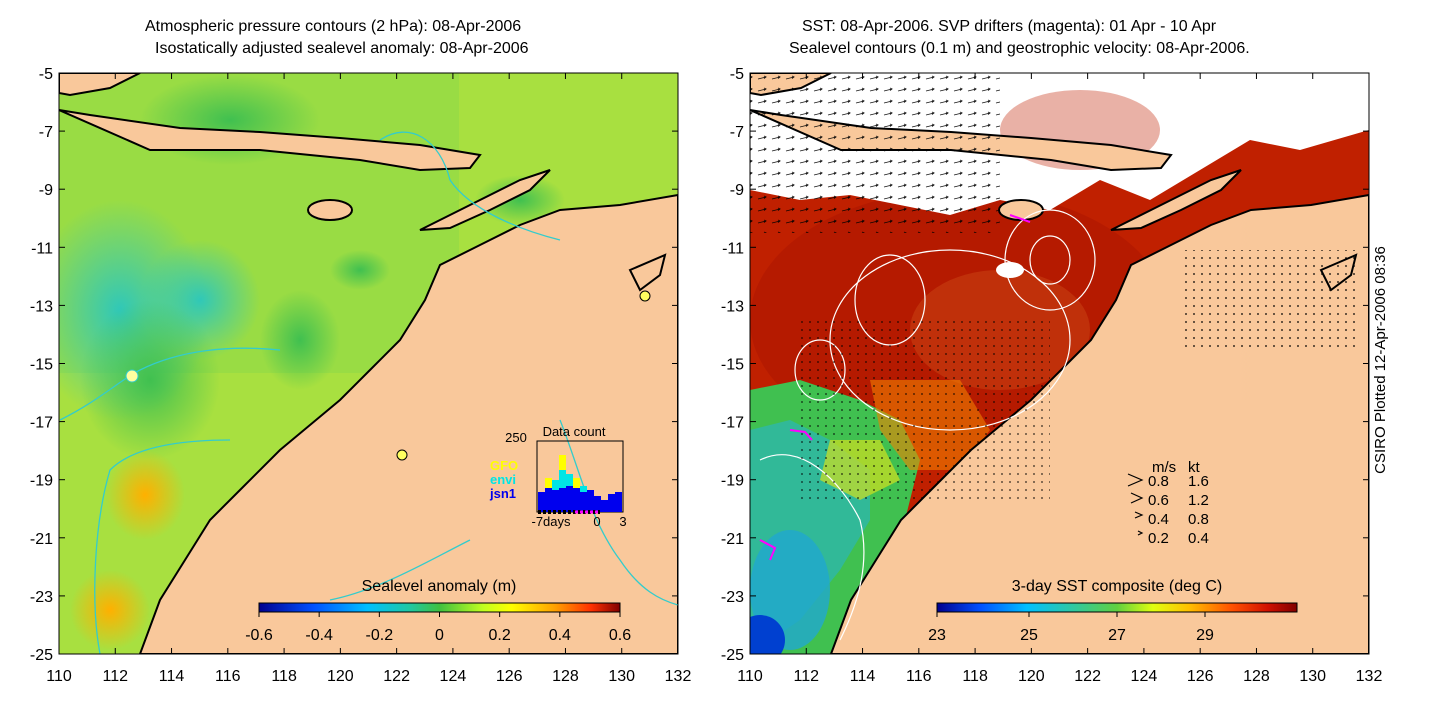 The width and height of the screenshot is (1440, 720). What do you see at coordinates (1158, 481) in the screenshot?
I see `speed-legend-ms-value: 0.8` at bounding box center [1158, 481].